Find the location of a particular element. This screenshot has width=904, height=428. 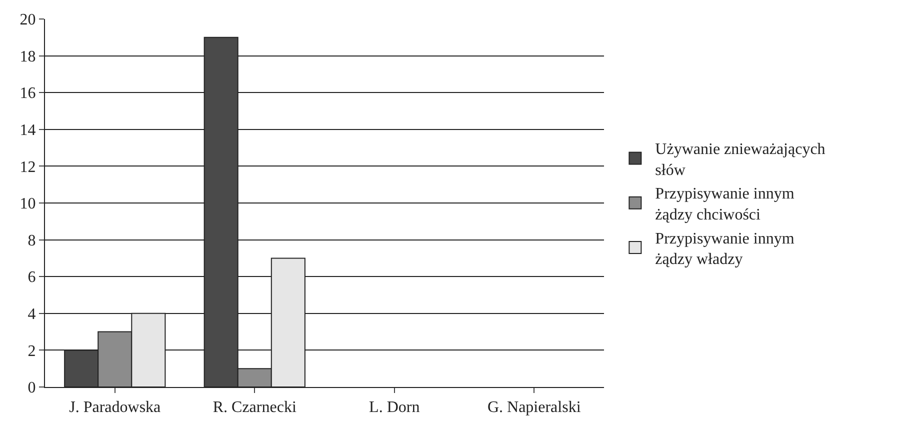

y-tick-label: 10 is located at coordinates (28, 204).